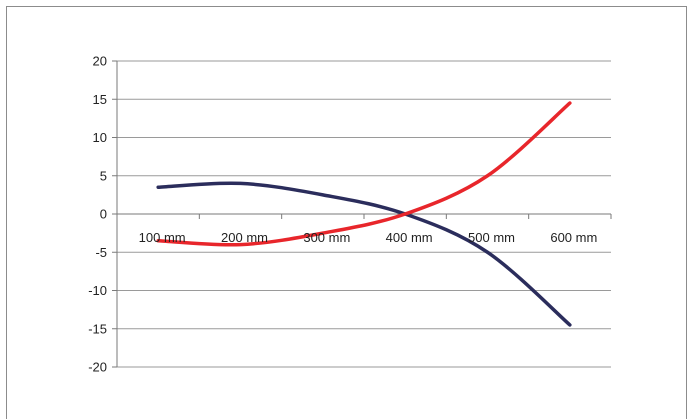 The height and width of the screenshot is (419, 694). I want to click on x-tick-label: 600 mm, so click(573, 237).